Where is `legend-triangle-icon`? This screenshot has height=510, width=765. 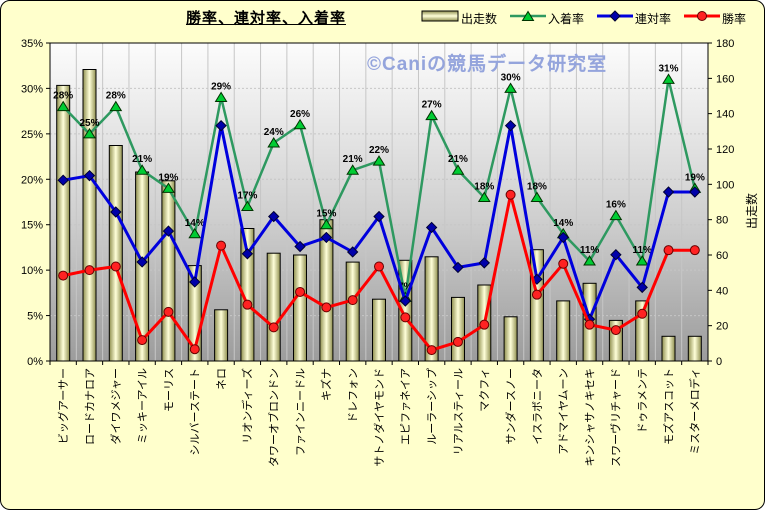 legend-triangle-icon is located at coordinates (527, 18).